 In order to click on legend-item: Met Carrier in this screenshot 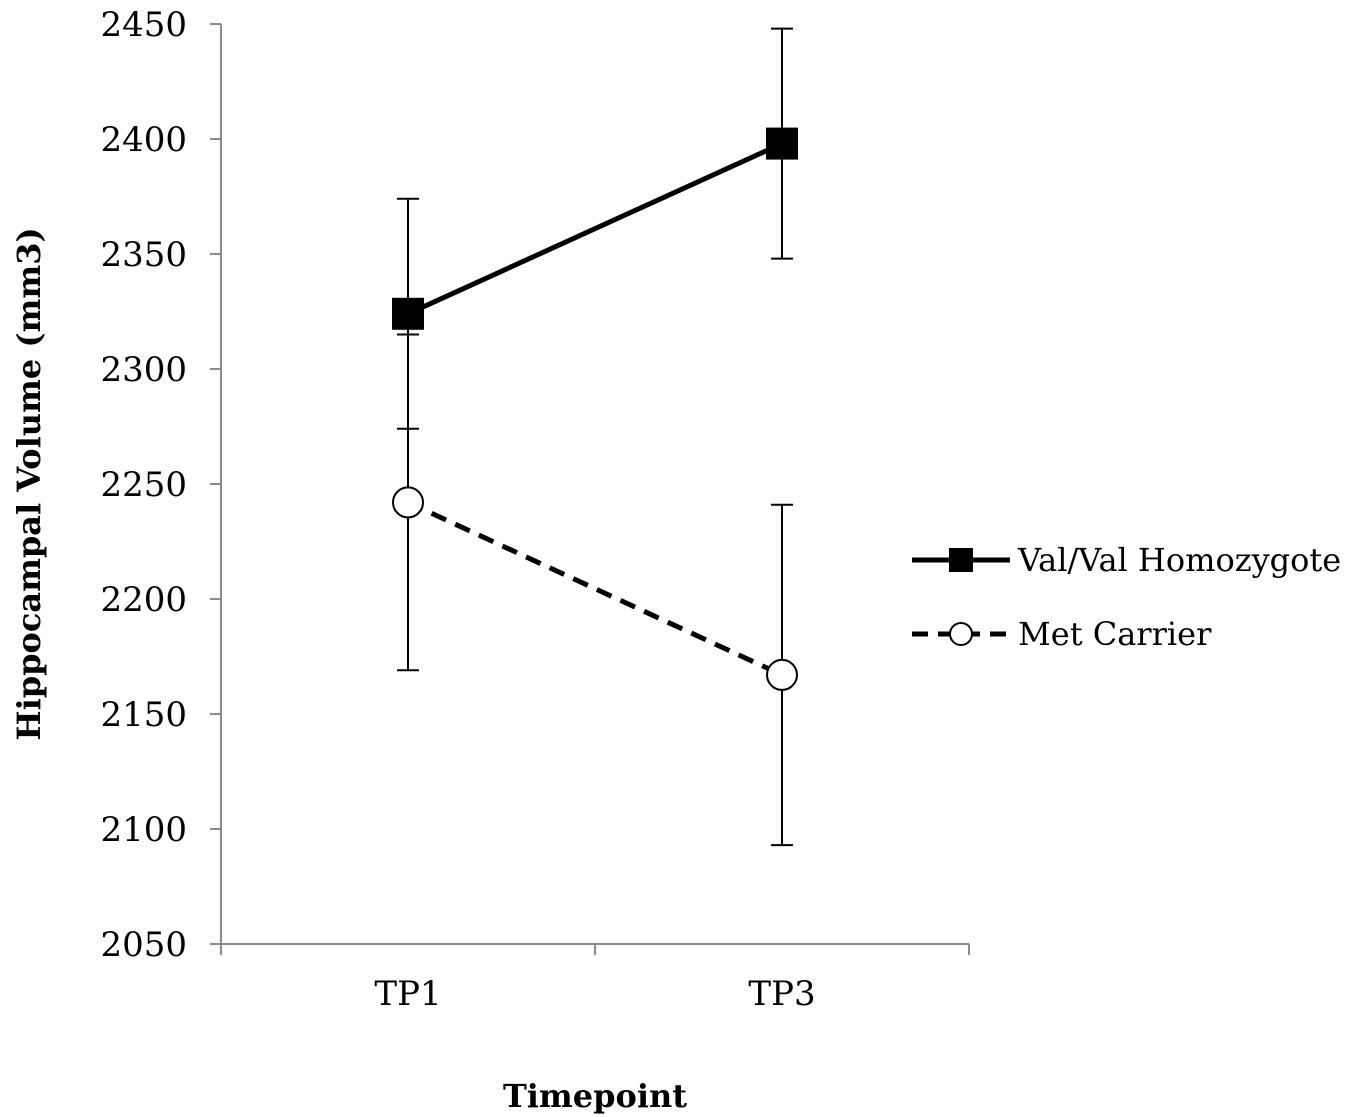, I will do `click(1062, 634)`.